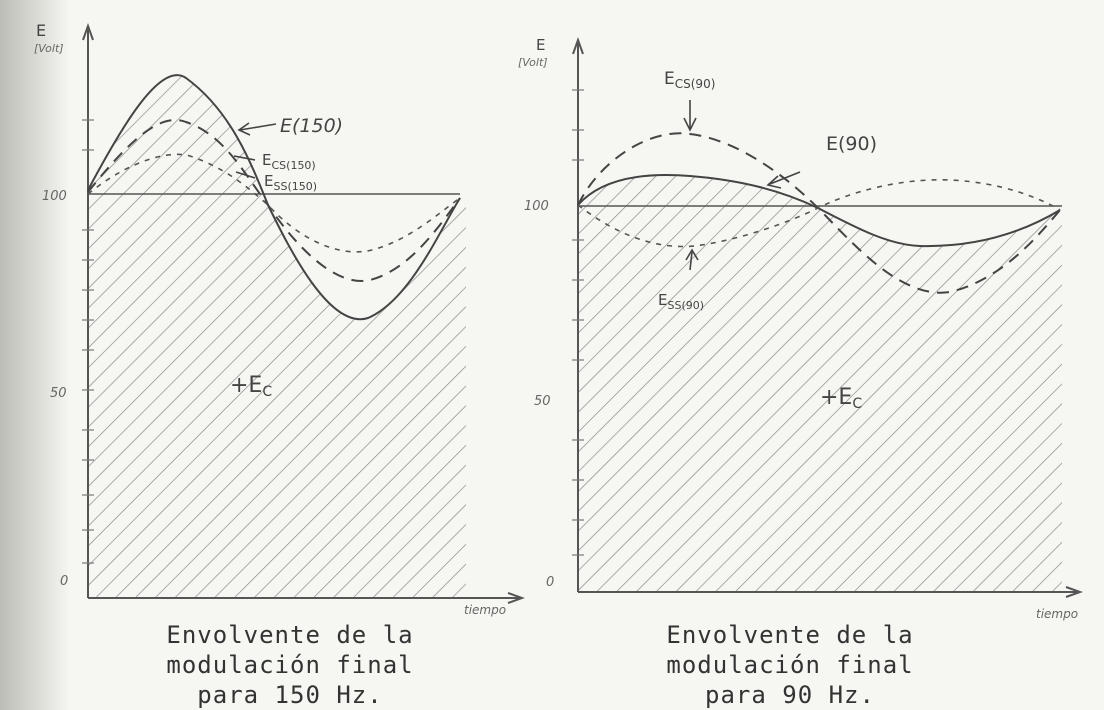 Image resolution: width=1104 pixels, height=710 pixels. Describe the element at coordinates (857, 404) in the screenshot. I see `right-area-label-sub: C` at that location.